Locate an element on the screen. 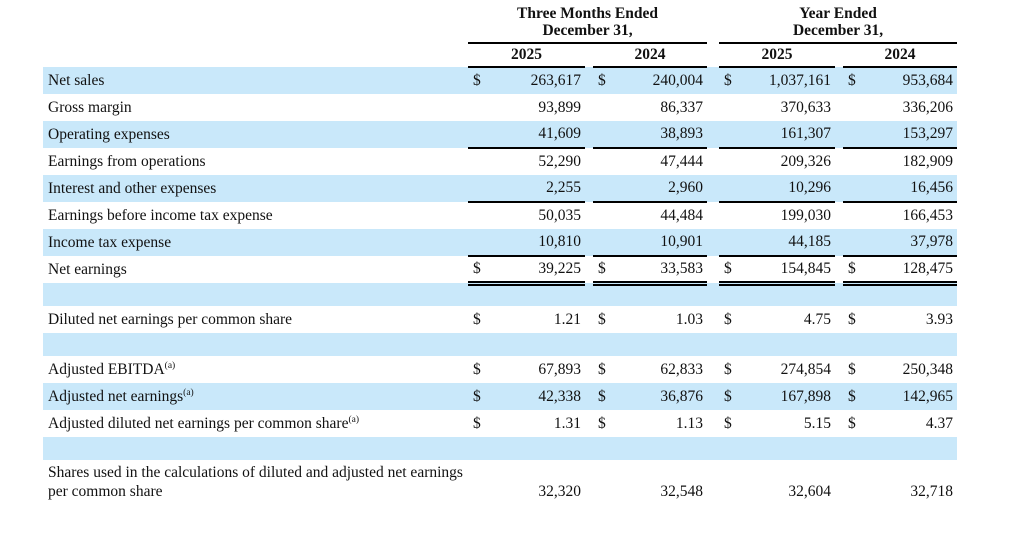 This screenshot has width=1024, height=538. value-cell: 128,475 is located at coordinates (913, 271).